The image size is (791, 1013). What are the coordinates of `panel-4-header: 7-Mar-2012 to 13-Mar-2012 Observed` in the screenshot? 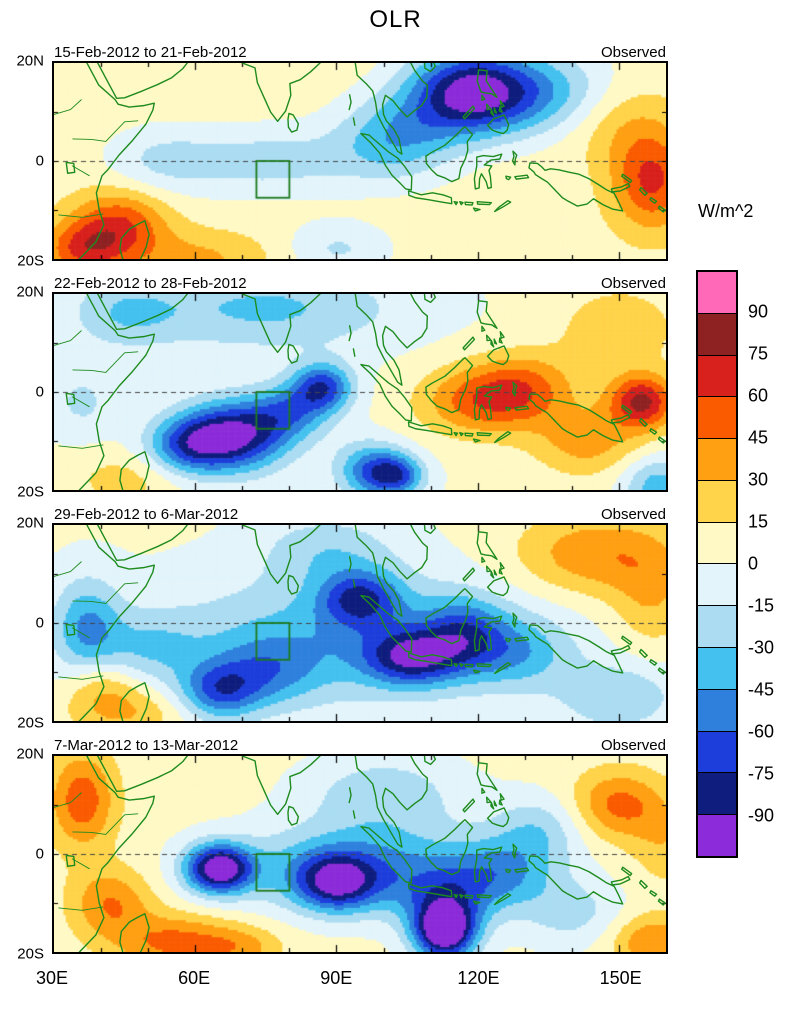 It's located at (360, 744).